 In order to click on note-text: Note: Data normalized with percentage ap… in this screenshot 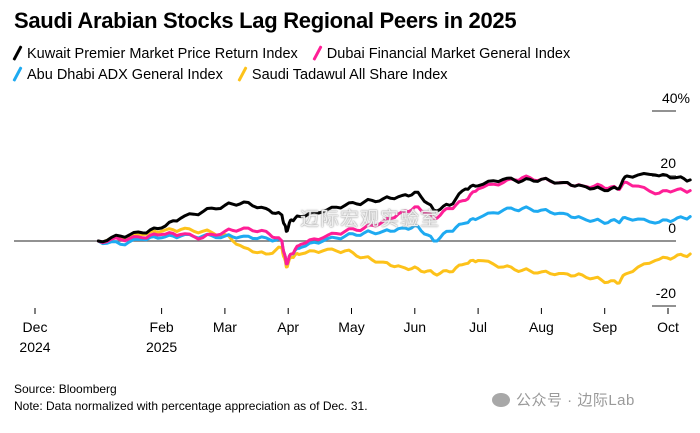, I will do `click(191, 406)`.